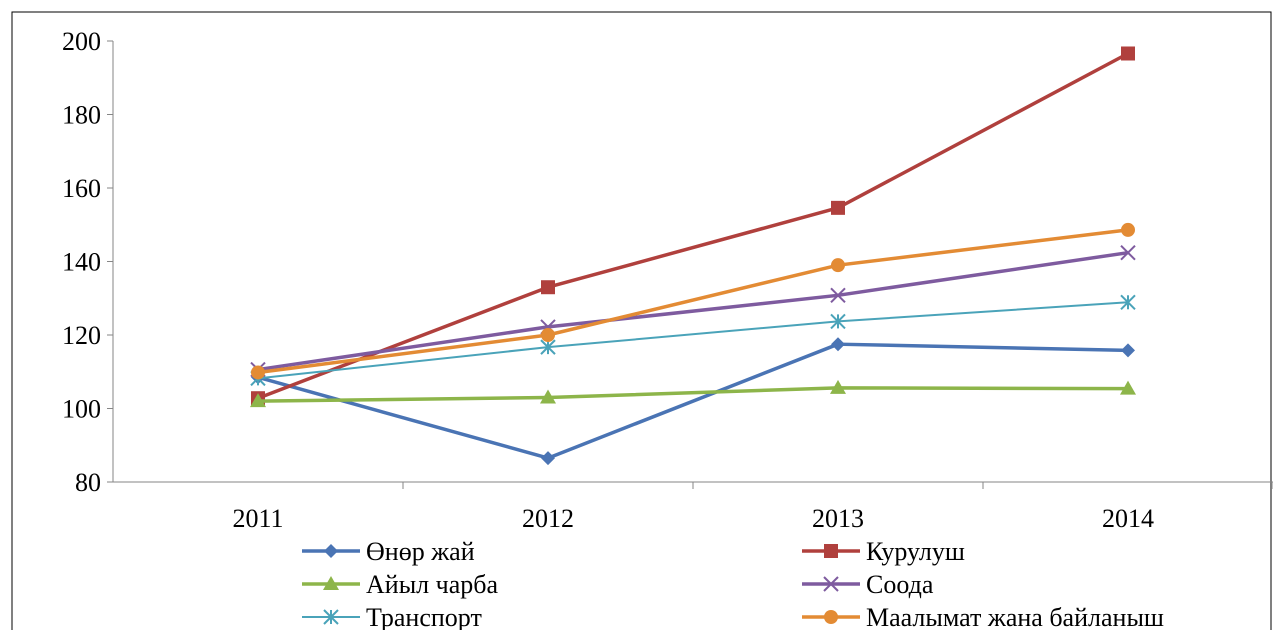 The width and height of the screenshot is (1273, 630). I want to click on legend-label: Курулуш, so click(915, 551).